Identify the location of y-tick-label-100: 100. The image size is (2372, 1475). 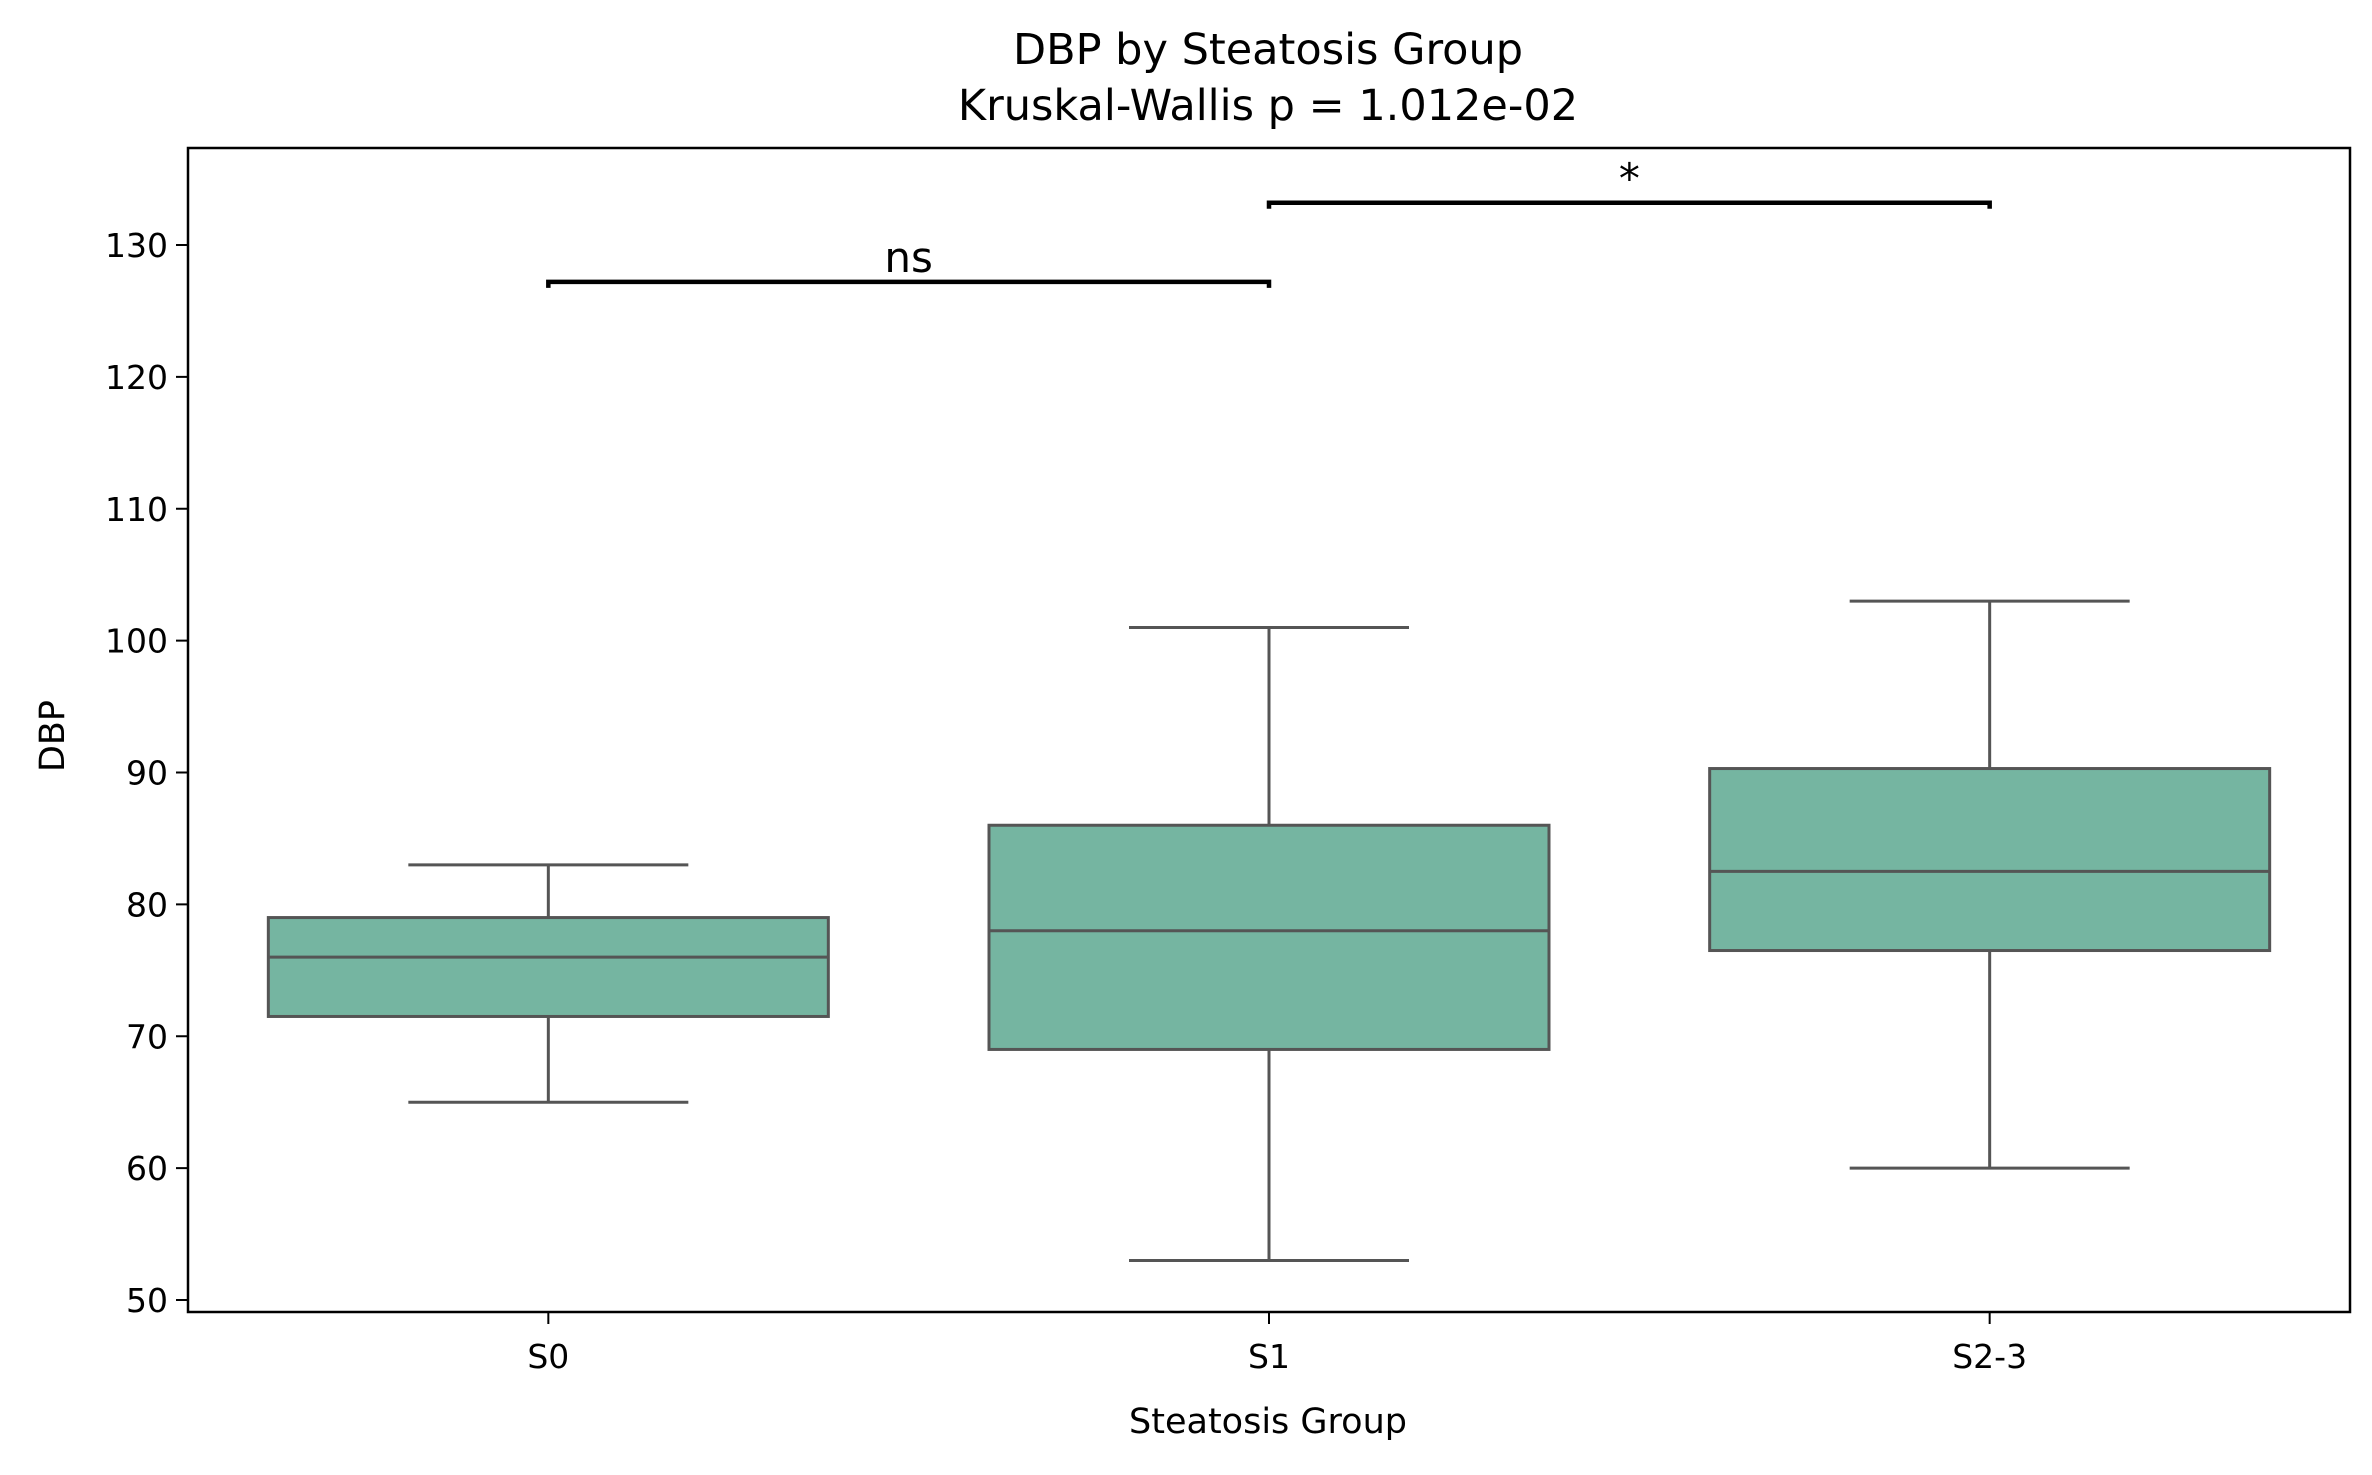
(136, 641).